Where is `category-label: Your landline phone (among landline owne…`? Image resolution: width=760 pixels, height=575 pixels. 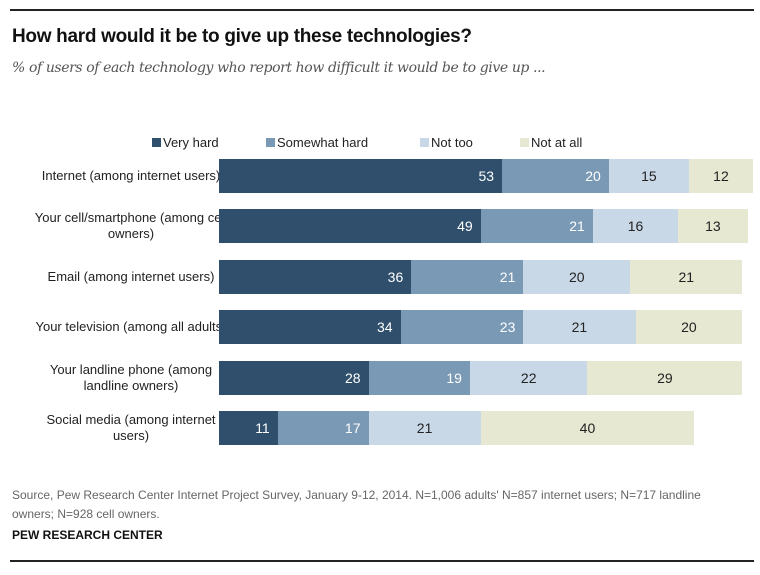 category-label: Your landline phone (among landline owne… is located at coordinates (131, 377).